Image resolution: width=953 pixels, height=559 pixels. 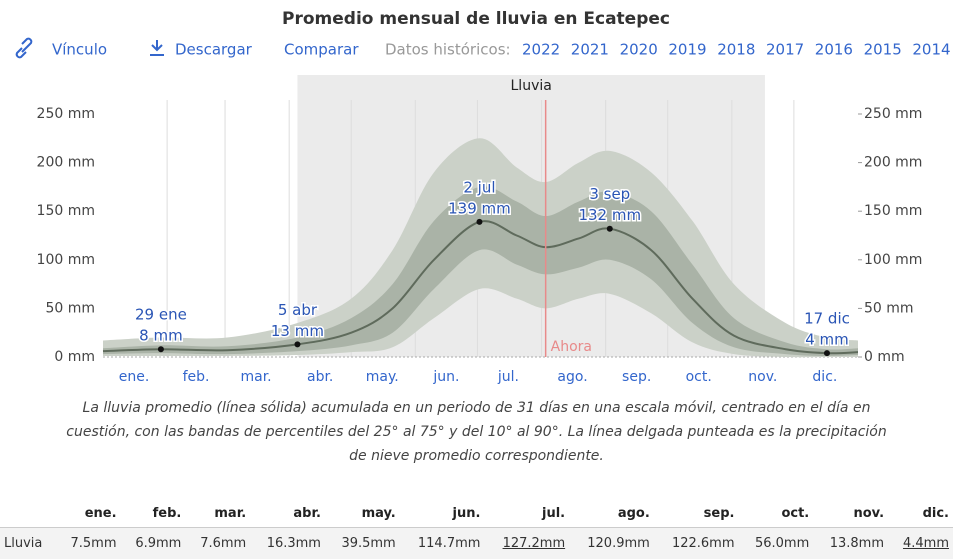 I want to click on annotation-value: 132 mm, so click(x=609, y=215).